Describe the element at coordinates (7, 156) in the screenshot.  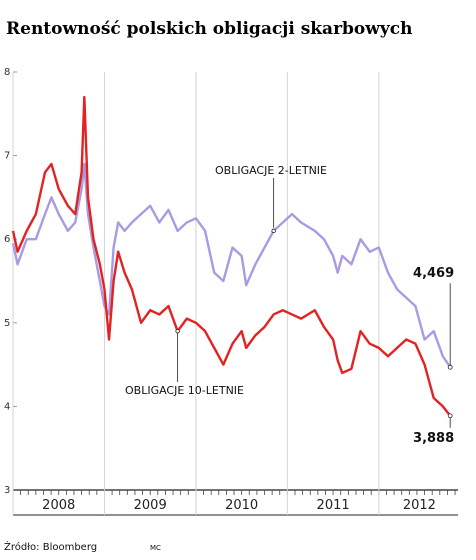
I see `y-tick-label: 7` at that location.